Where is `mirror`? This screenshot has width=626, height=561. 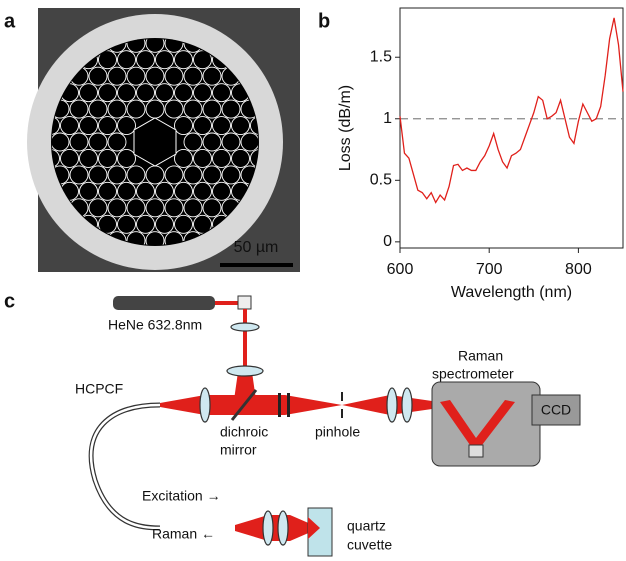 mirror is located at coordinates (244, 302).